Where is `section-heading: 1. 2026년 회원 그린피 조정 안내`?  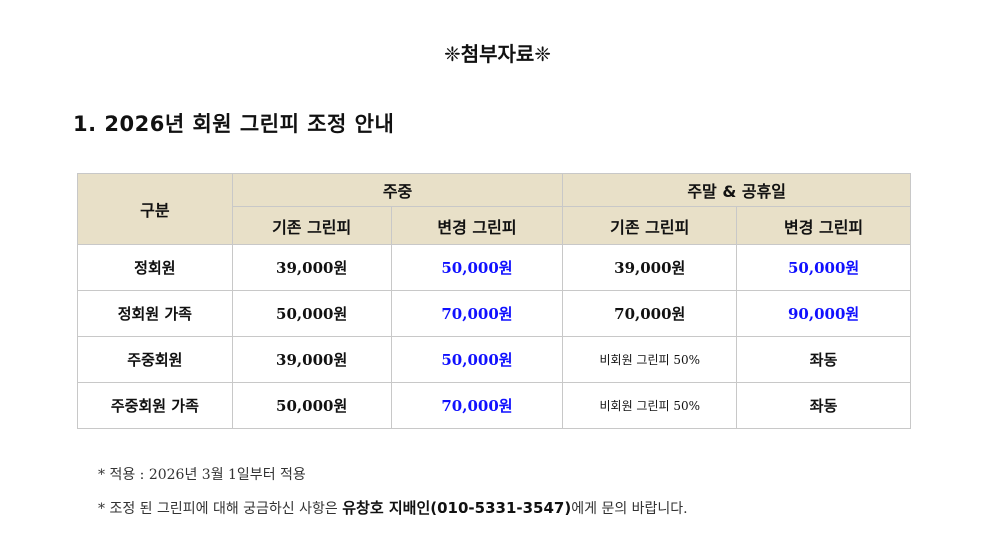 section-heading: 1. 2026년 회원 그린피 조정 안내 is located at coordinates (234, 124).